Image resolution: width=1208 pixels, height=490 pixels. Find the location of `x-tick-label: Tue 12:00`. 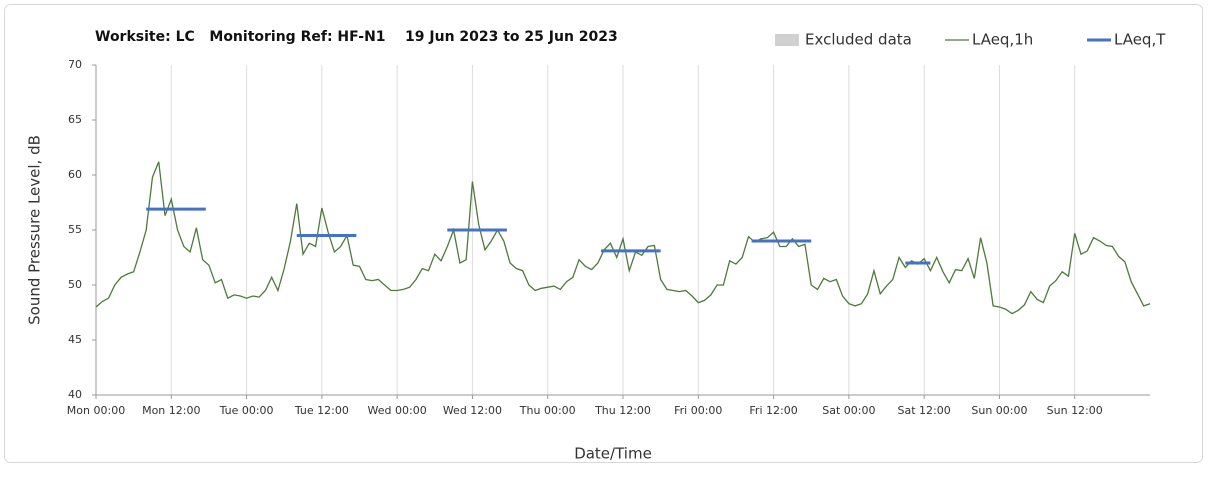

x-tick-label: Tue 12:00 is located at coordinates (321, 410).